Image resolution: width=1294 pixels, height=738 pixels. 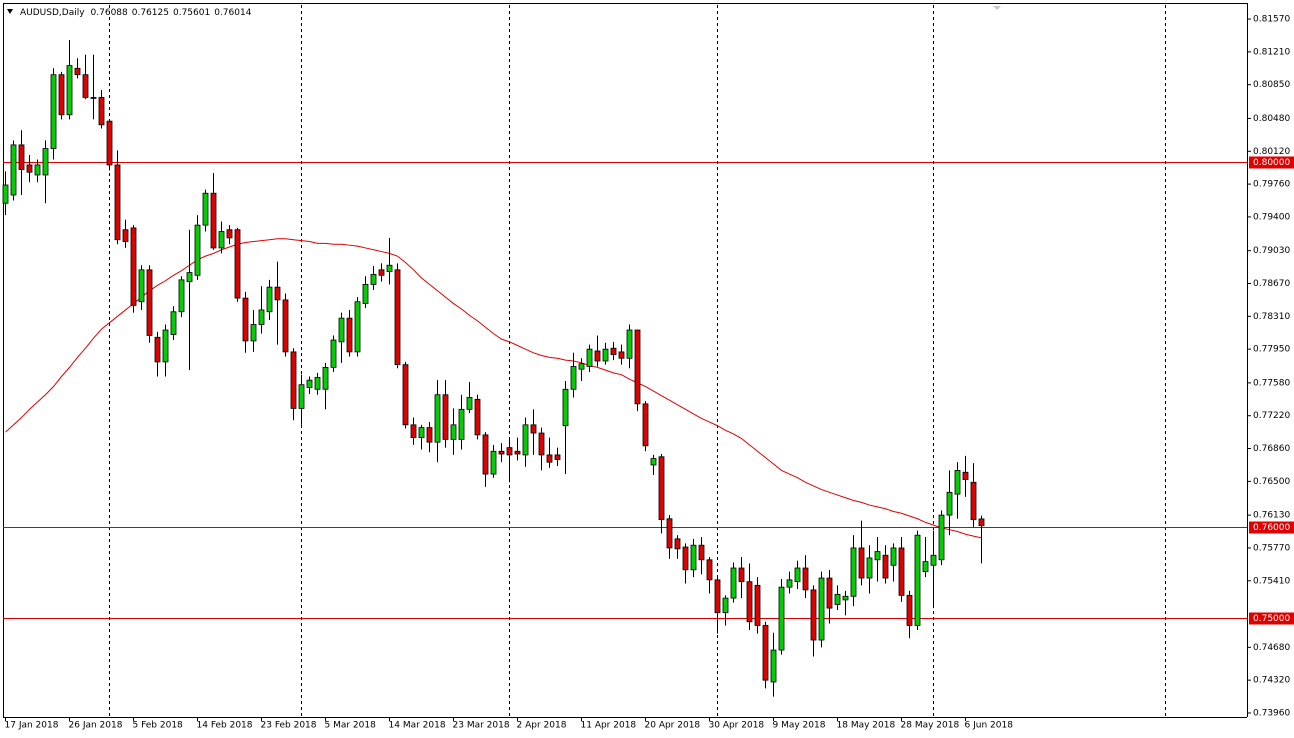 What do you see at coordinates (136, 13) in the screenshot?
I see `chart-header: AUDUSD,Daily 0.76088 0.76125 0.75601 0.76014` at bounding box center [136, 13].